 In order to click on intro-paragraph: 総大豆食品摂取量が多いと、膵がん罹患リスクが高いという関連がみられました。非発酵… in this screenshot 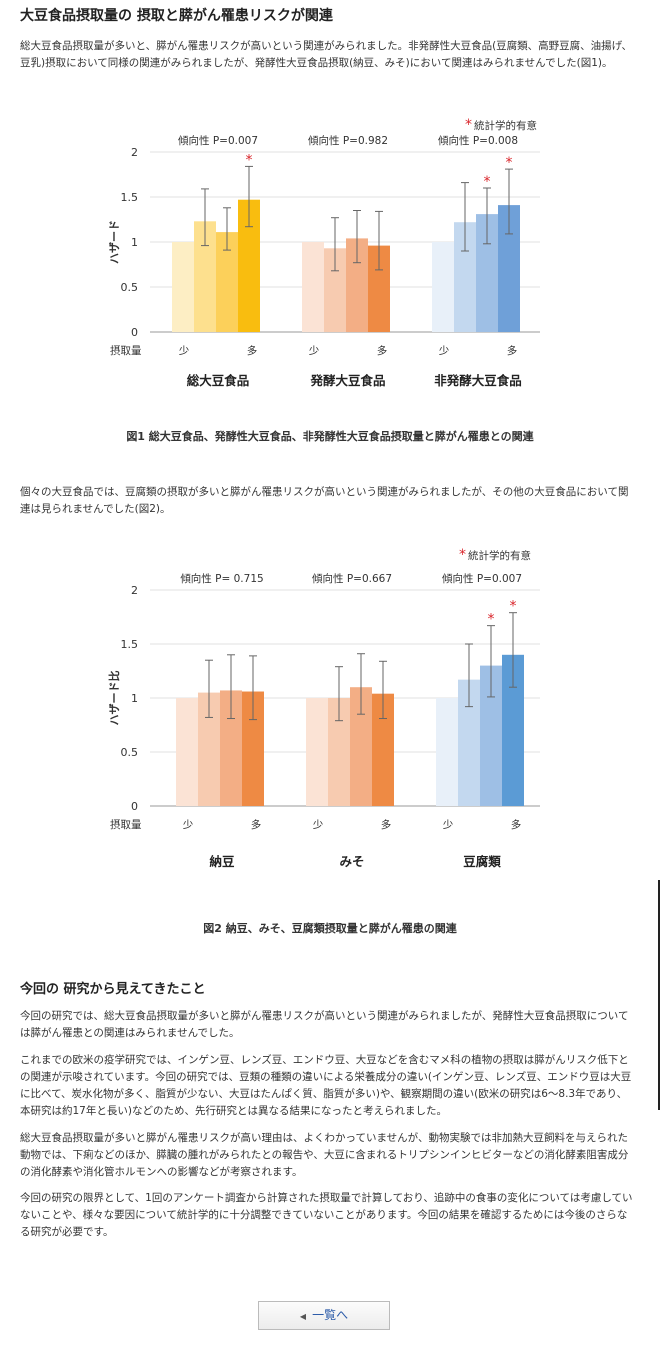, I will do `click(326, 54)`.